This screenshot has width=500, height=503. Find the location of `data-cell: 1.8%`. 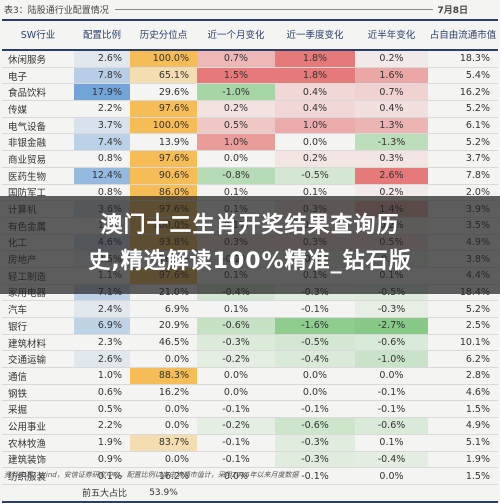

data-cell: 1.8% is located at coordinates (315, 76).